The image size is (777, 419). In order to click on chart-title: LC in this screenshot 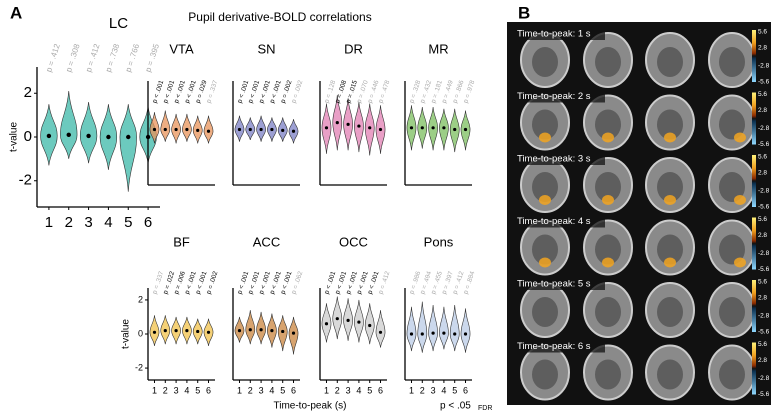, I will do `click(118, 23)`.